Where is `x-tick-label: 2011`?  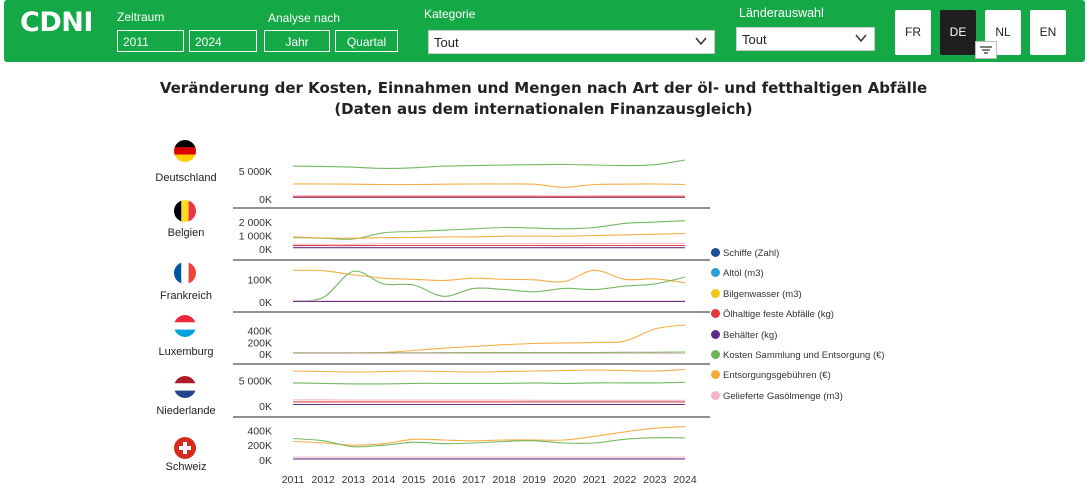
x-tick-label: 2011 is located at coordinates (293, 480).